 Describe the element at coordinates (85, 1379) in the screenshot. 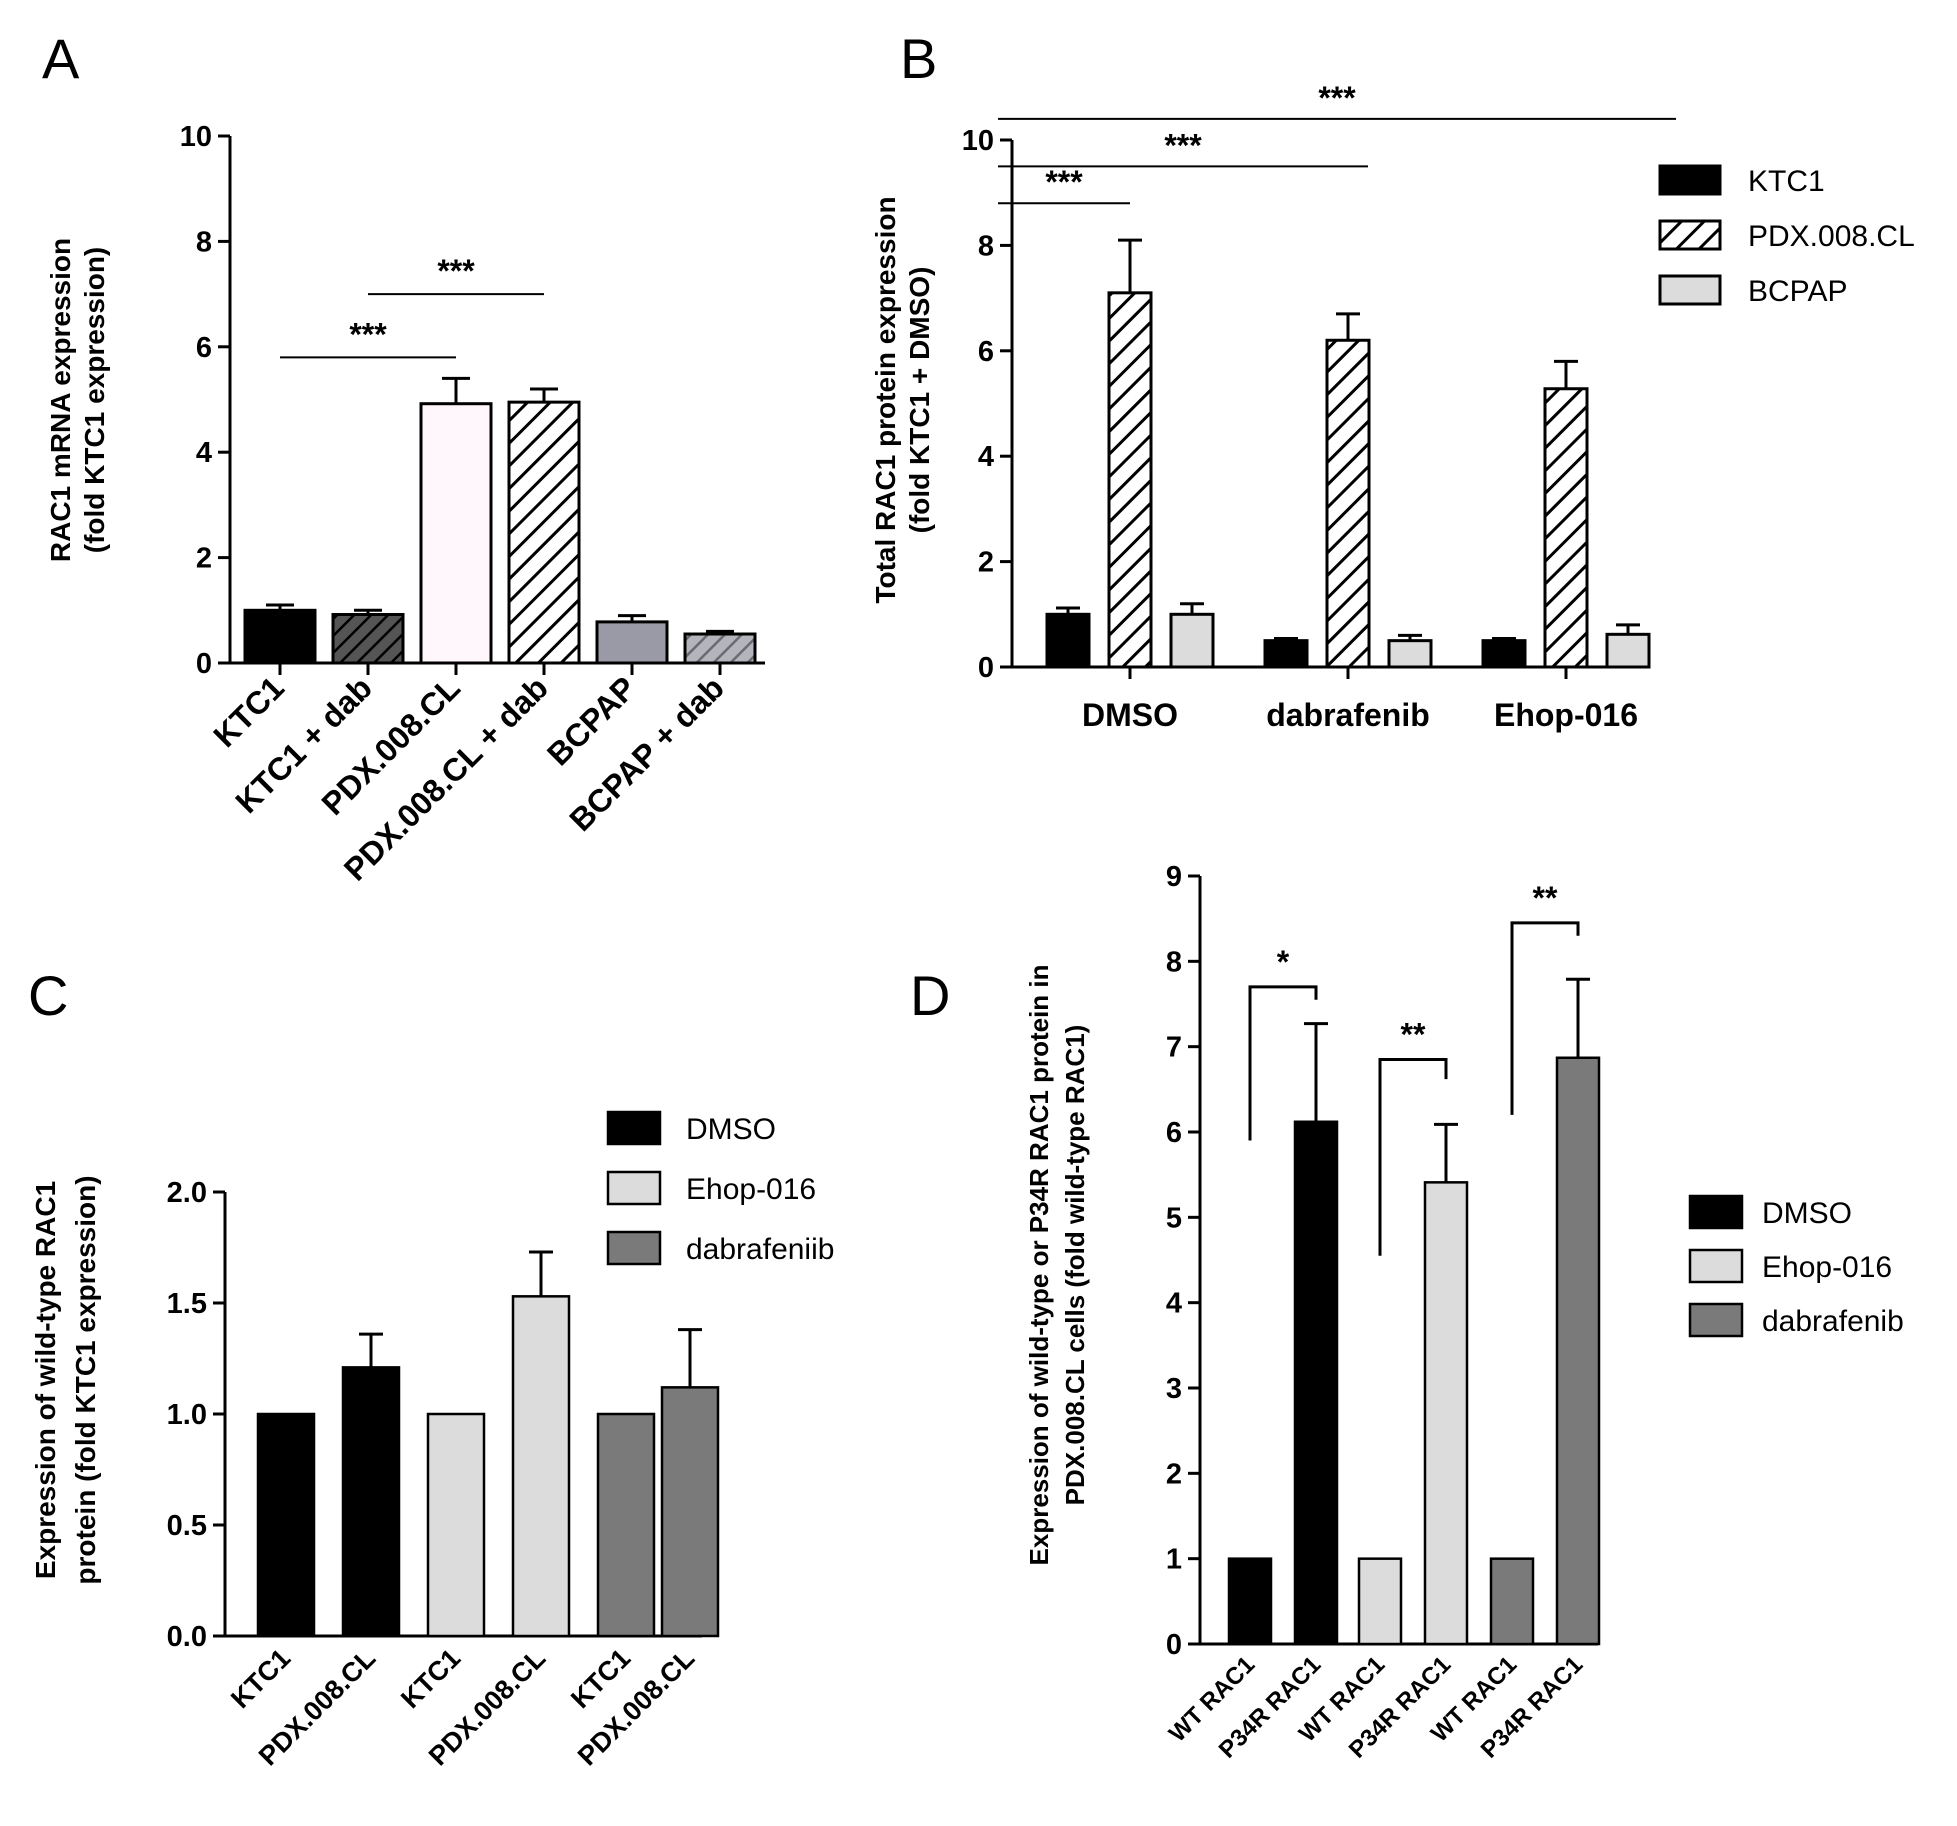

I see `y-axis-label-line: protein (fold KTC1 expression)` at that location.